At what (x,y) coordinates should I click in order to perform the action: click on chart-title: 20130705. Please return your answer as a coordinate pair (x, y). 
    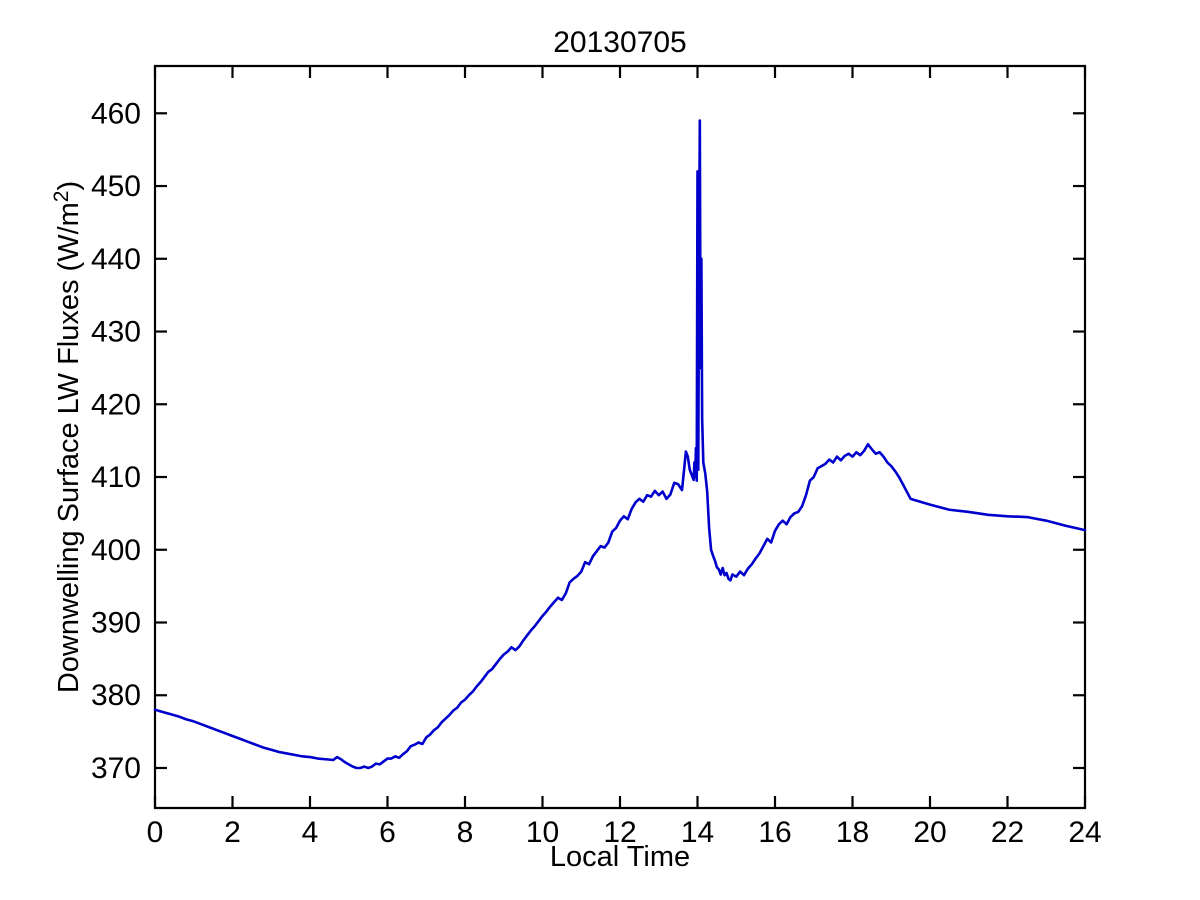
    Looking at the image, I should click on (619, 42).